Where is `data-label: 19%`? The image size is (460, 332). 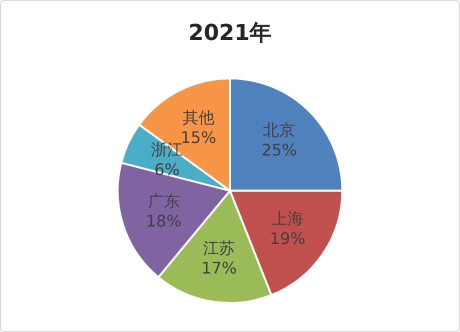 data-label: 19% is located at coordinates (288, 238).